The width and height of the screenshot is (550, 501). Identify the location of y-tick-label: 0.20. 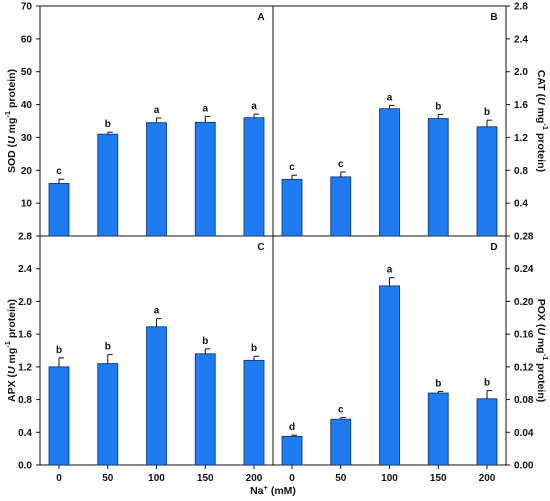
(524, 302).